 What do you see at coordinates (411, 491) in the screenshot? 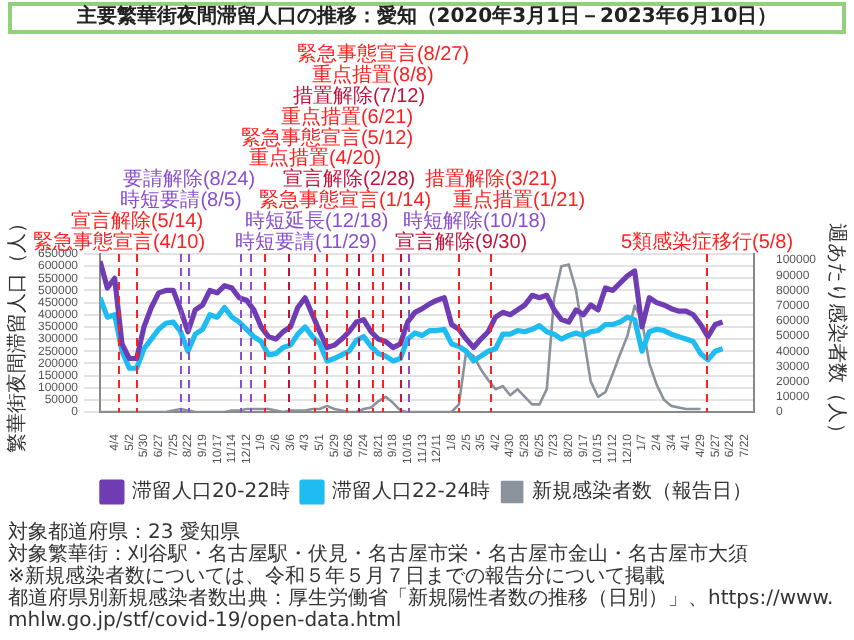
I see `legend-label: 滞留人口22-24時` at bounding box center [411, 491].